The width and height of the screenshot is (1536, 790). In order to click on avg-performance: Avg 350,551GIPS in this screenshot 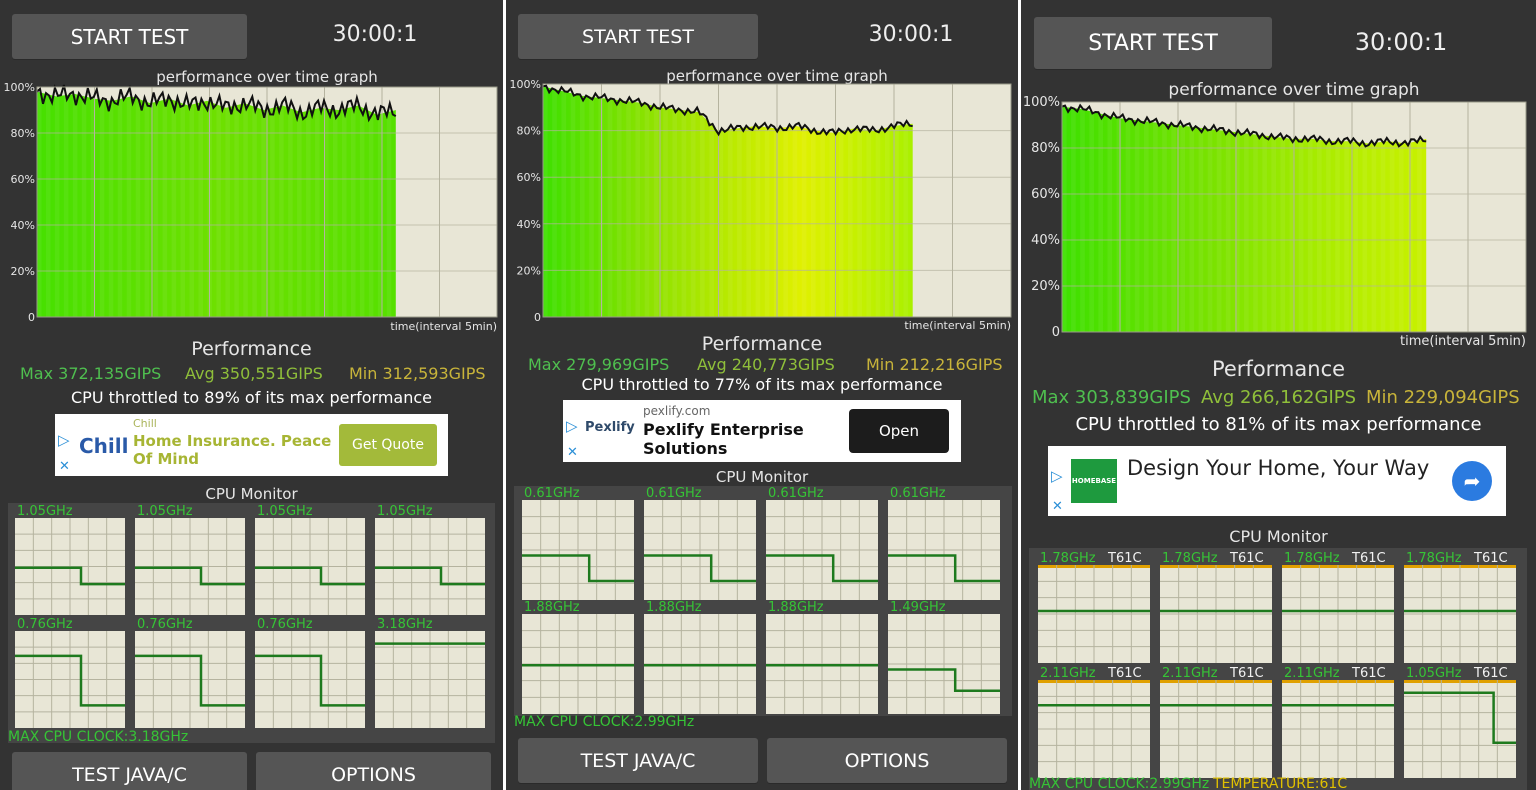, I will do `click(254, 373)`.